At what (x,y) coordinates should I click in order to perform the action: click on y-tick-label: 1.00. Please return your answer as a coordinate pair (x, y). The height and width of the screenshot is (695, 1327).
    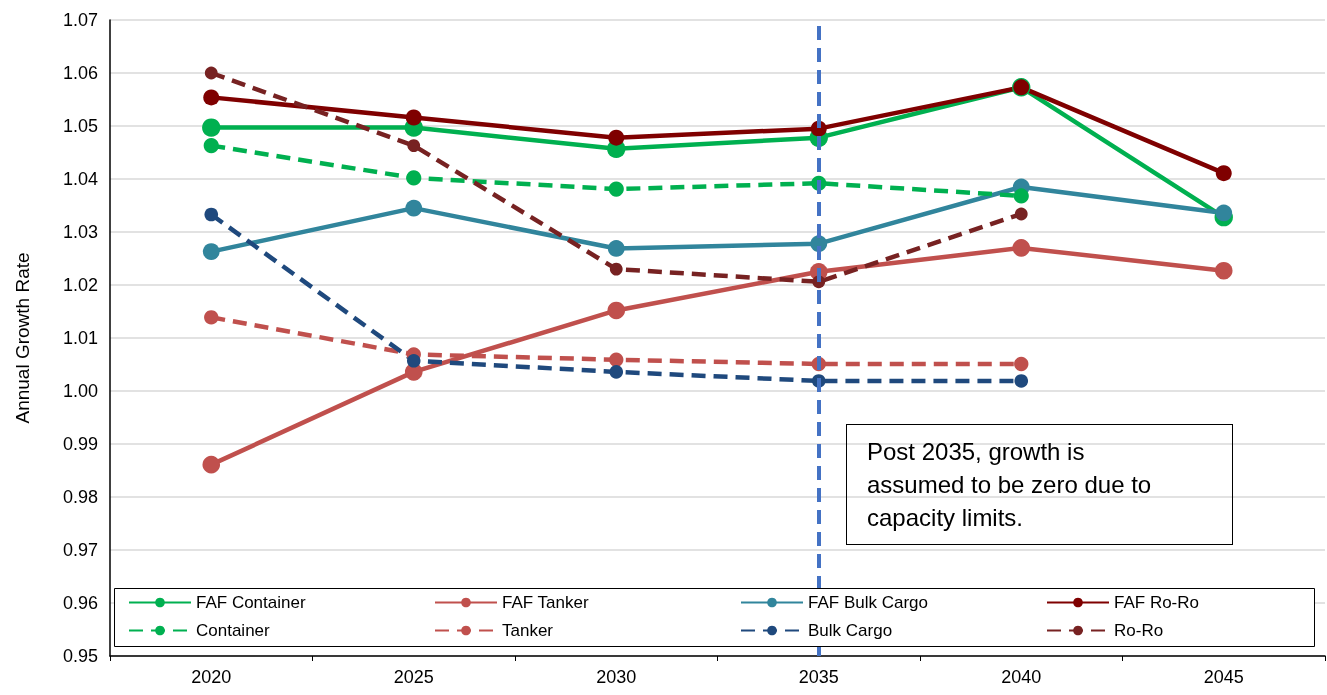
    Looking at the image, I should click on (80, 391).